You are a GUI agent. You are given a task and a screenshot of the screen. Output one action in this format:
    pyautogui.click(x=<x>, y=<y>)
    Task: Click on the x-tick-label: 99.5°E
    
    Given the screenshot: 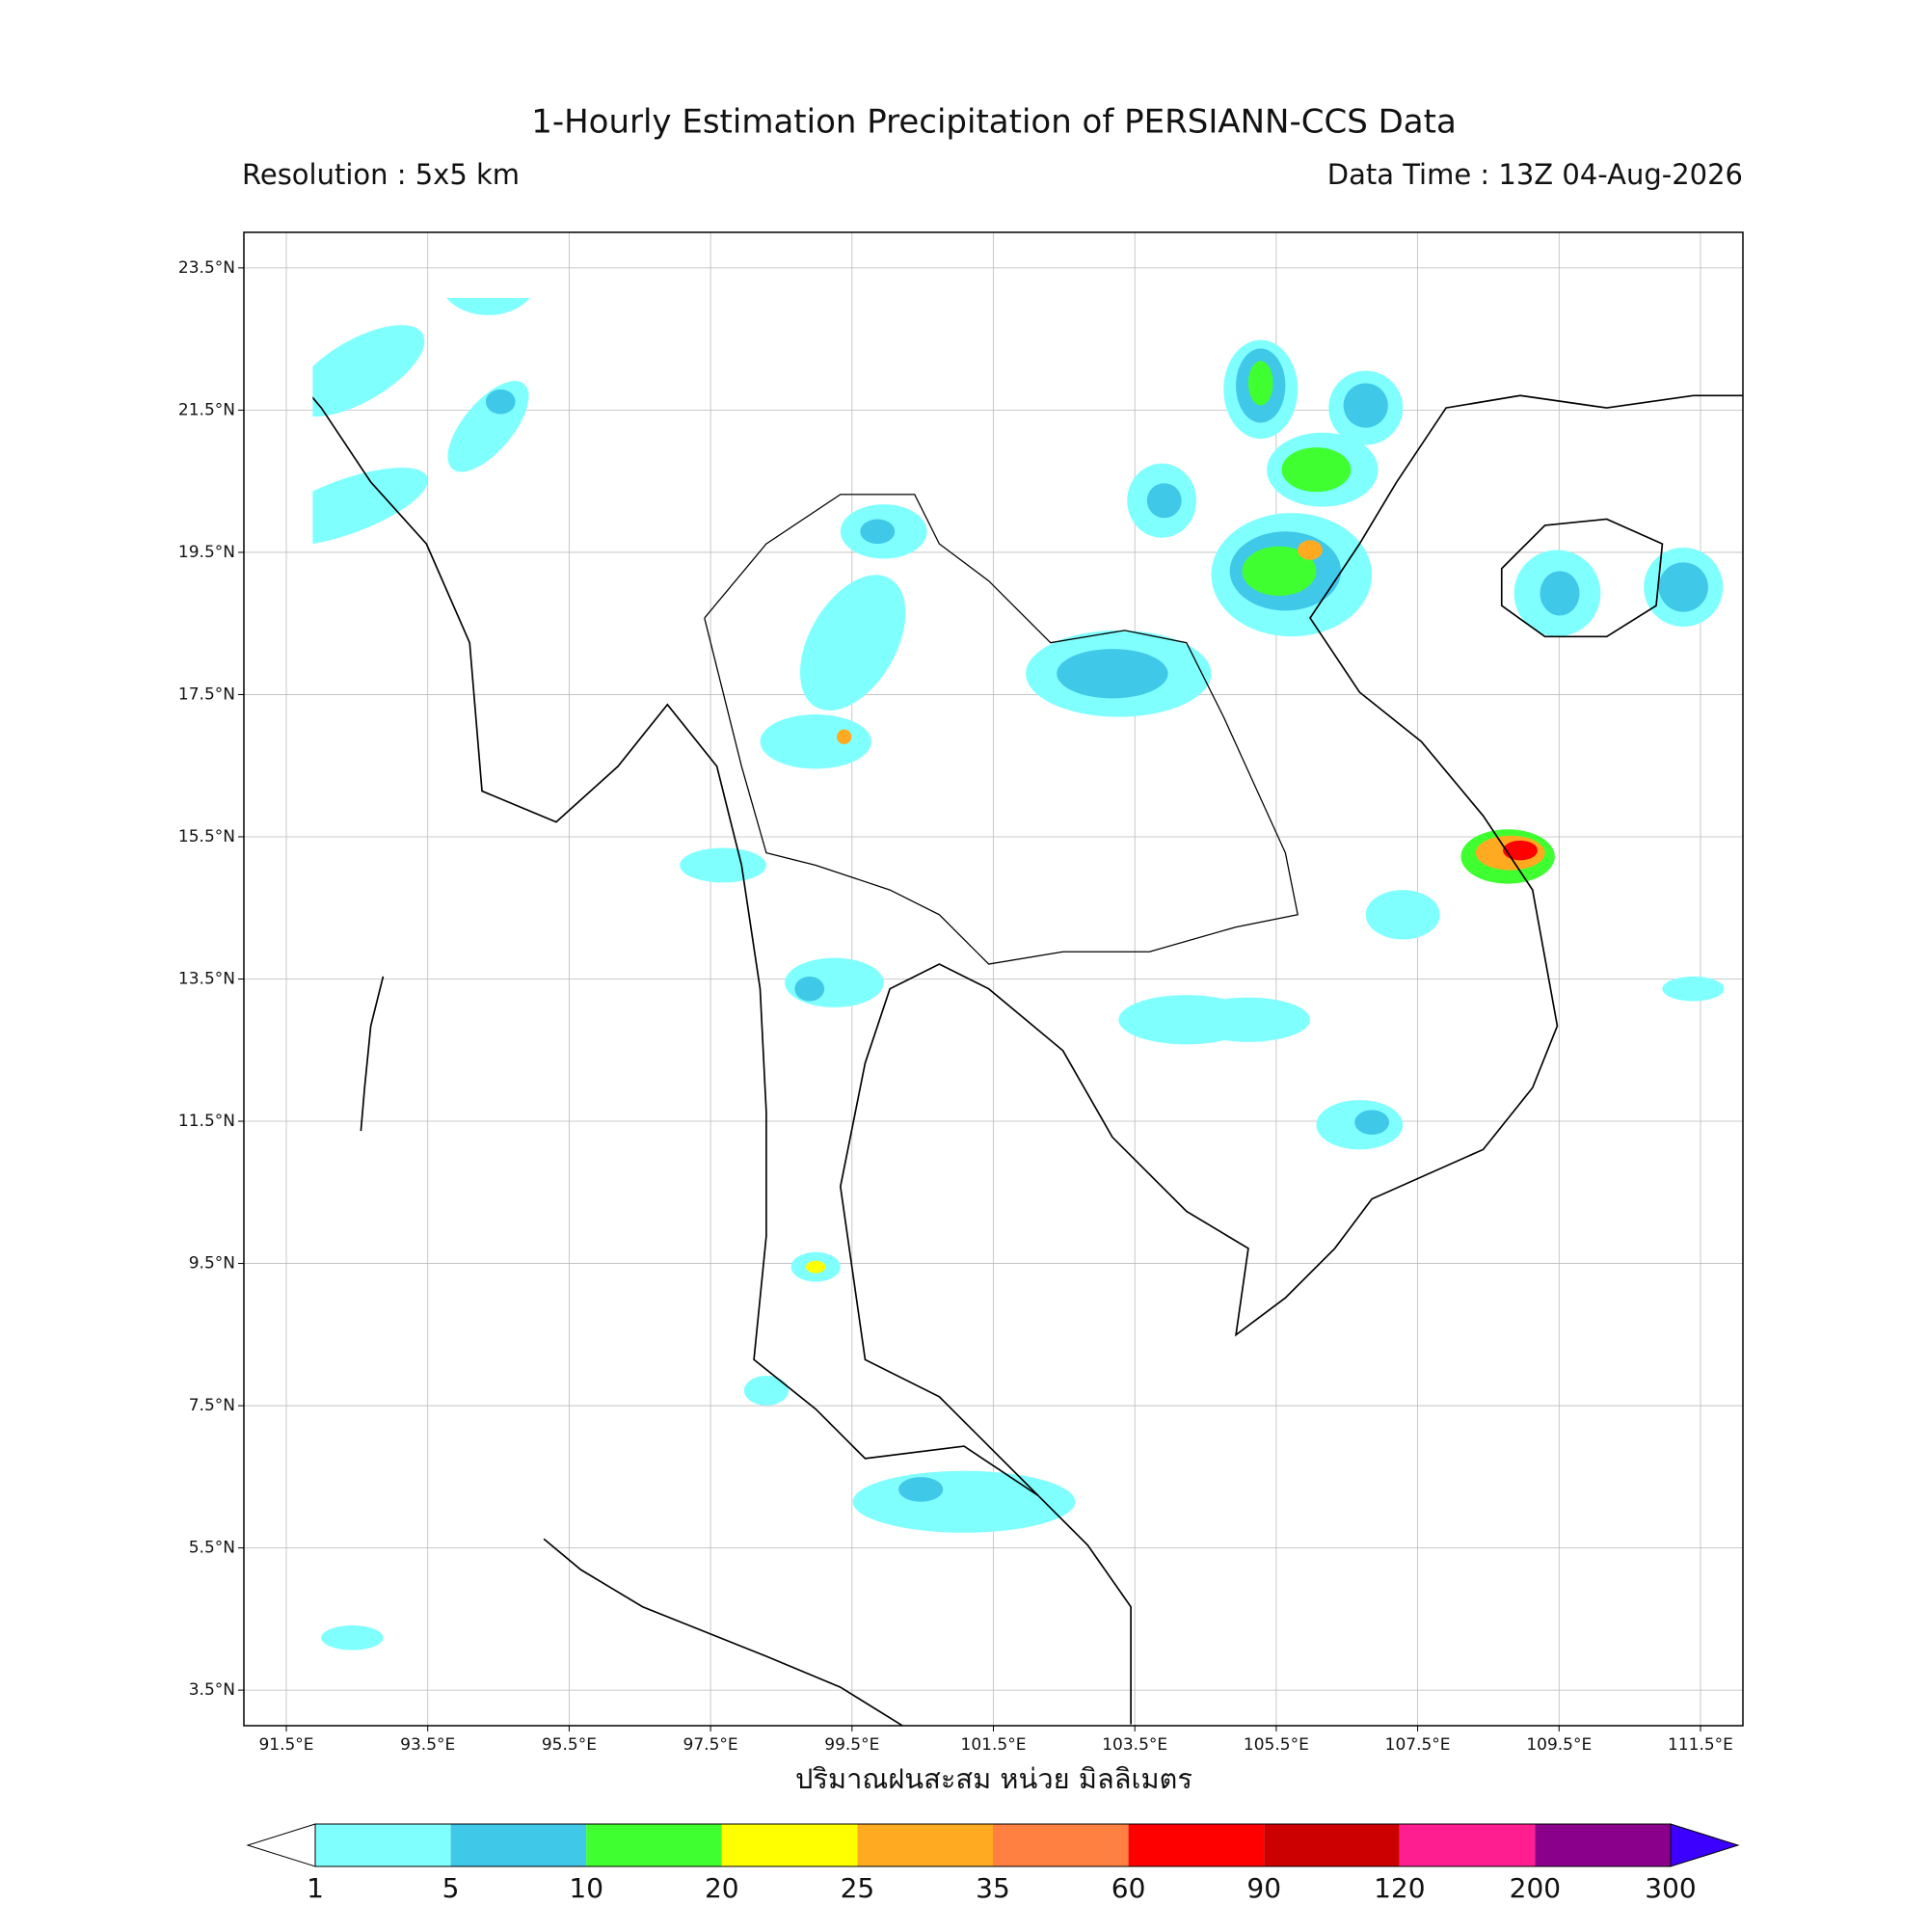 What is the action you would take?
    pyautogui.click(x=851, y=1745)
    